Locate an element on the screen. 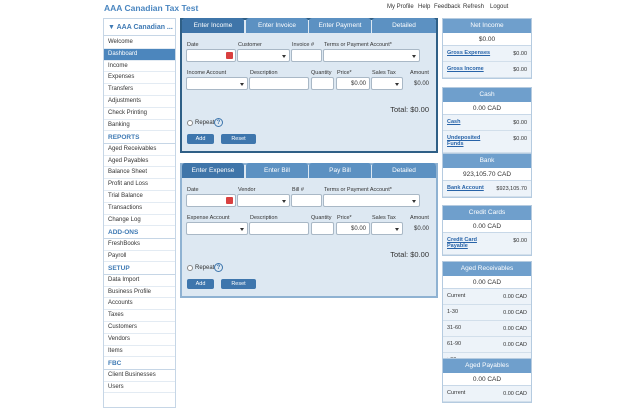 The height and width of the screenshot is (408, 640). field-label: Price* is located at coordinates (344, 218).